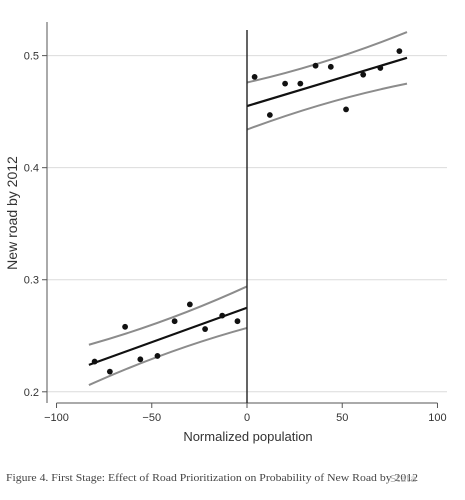 This screenshot has height=500, width=465. What do you see at coordinates (327, 106) in the screenshot?
I see `ci-lower-right` at bounding box center [327, 106].